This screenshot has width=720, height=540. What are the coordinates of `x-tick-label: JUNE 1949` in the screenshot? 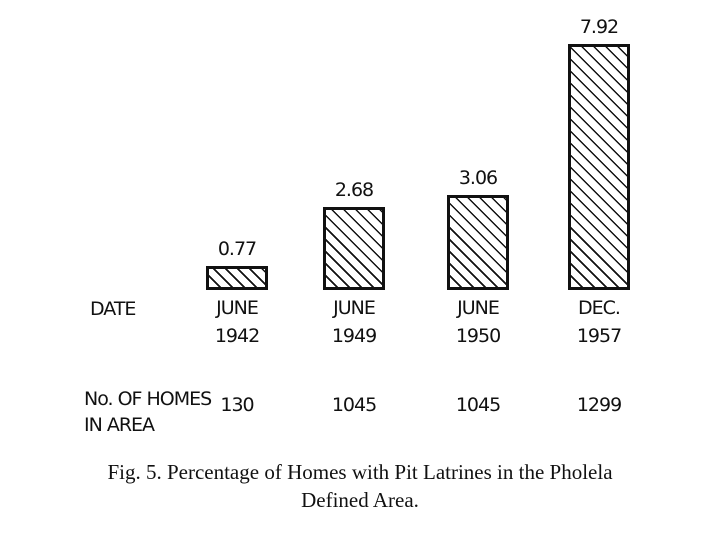 It's located at (354, 322).